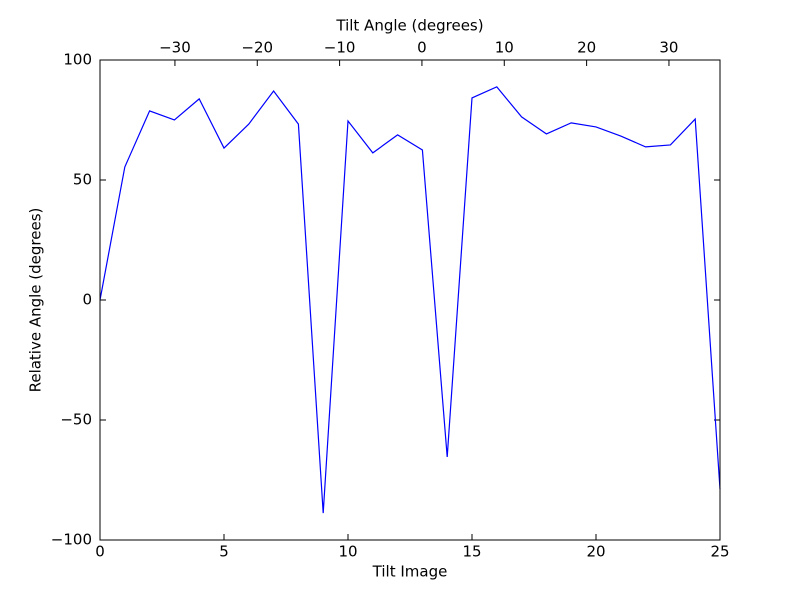 This screenshot has width=800, height=600. Describe the element at coordinates (257, 48) in the screenshot. I see `x2-tick-label: −20` at that location.